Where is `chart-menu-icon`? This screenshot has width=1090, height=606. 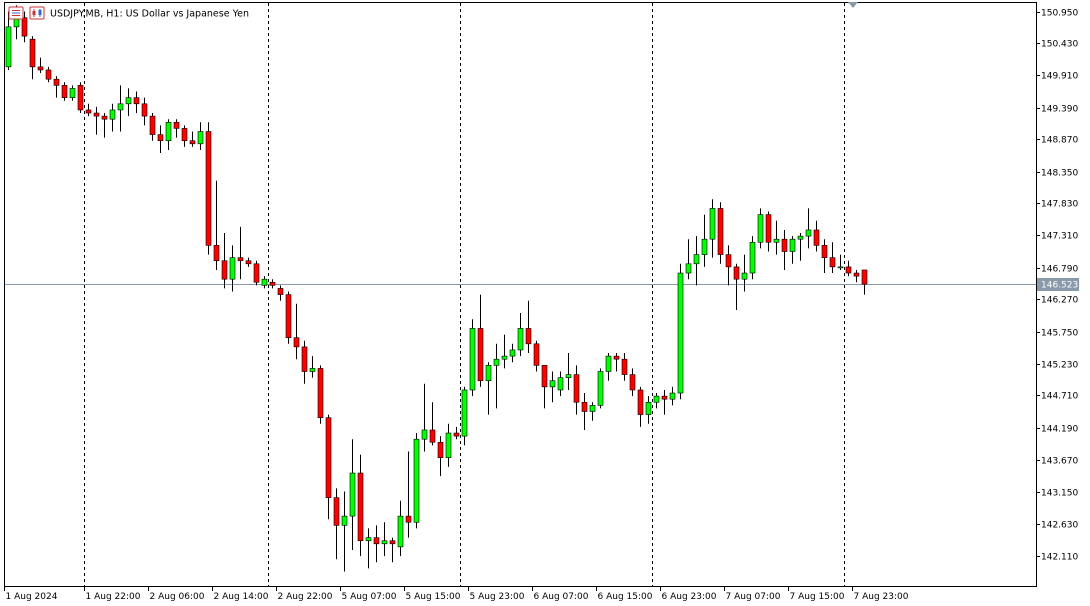 chart-menu-icon is located at coordinates (16, 13).